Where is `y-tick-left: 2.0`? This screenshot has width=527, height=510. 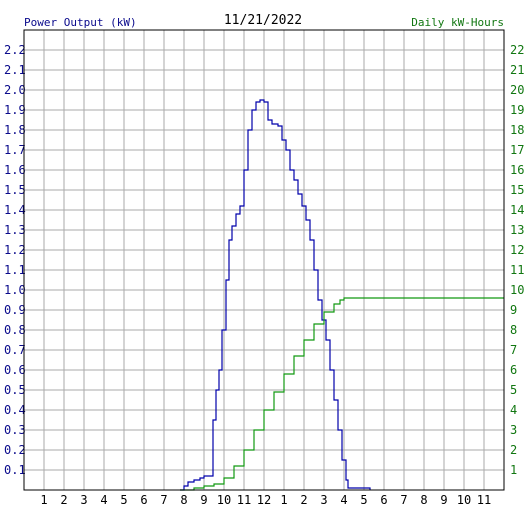 y-tick-left: 2.0 is located at coordinates (15, 90).